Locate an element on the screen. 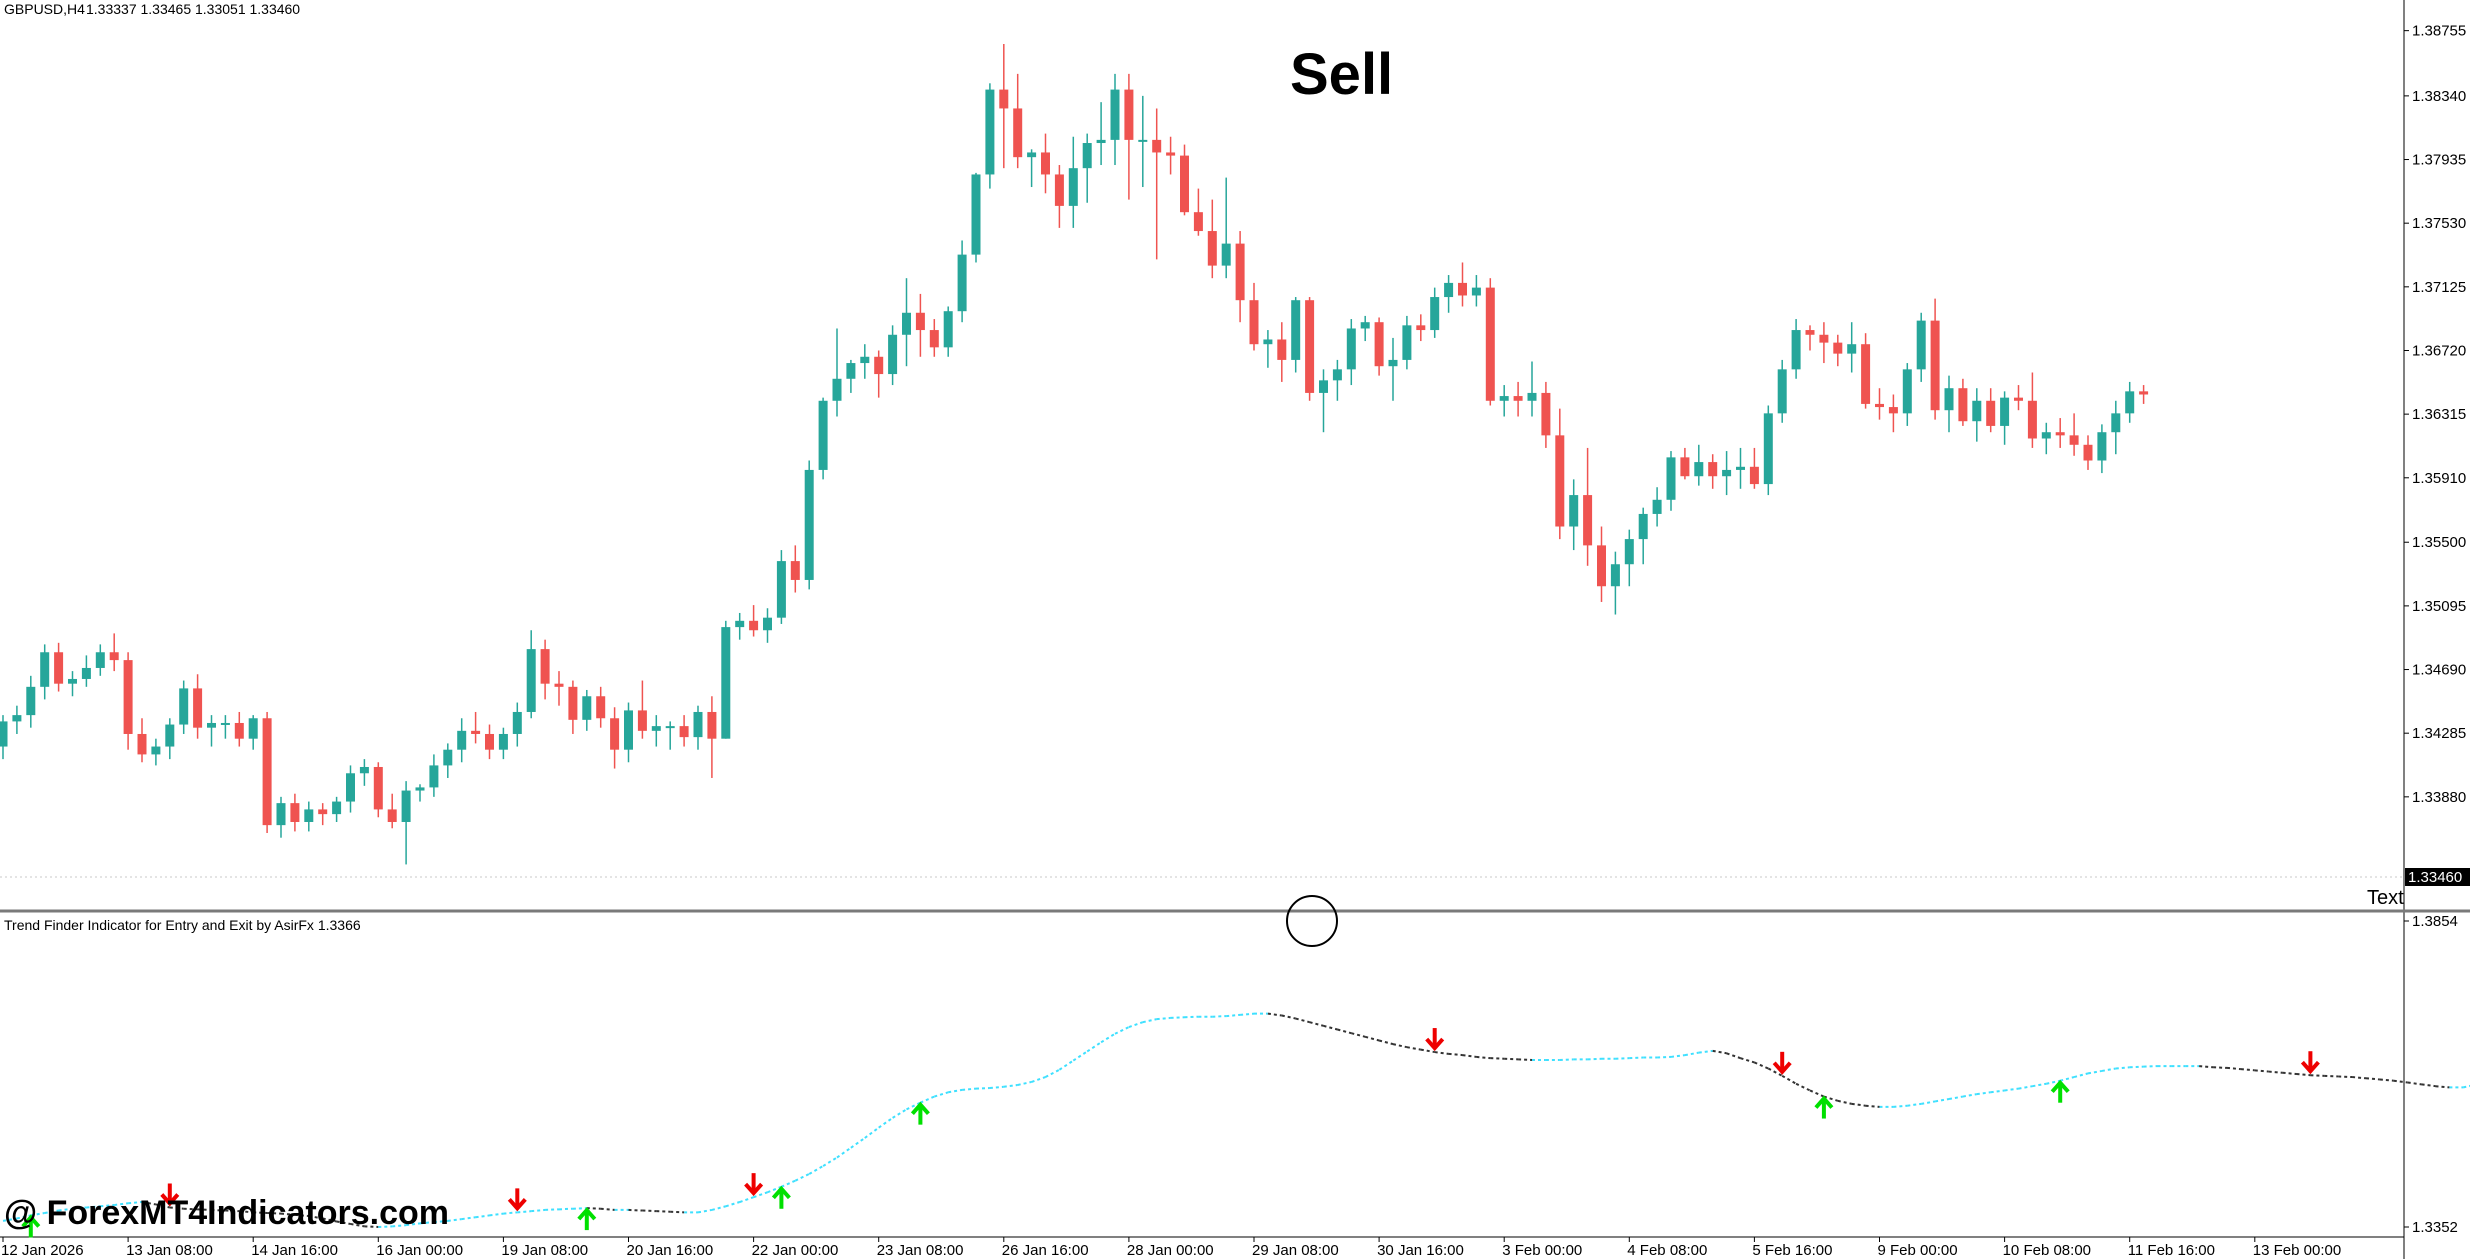  price-axis-label: 1.37530 is located at coordinates (2439, 223).